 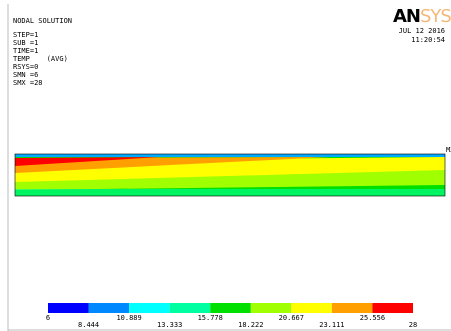 I want to click on legend-label: 13.333, so click(x=169, y=325).